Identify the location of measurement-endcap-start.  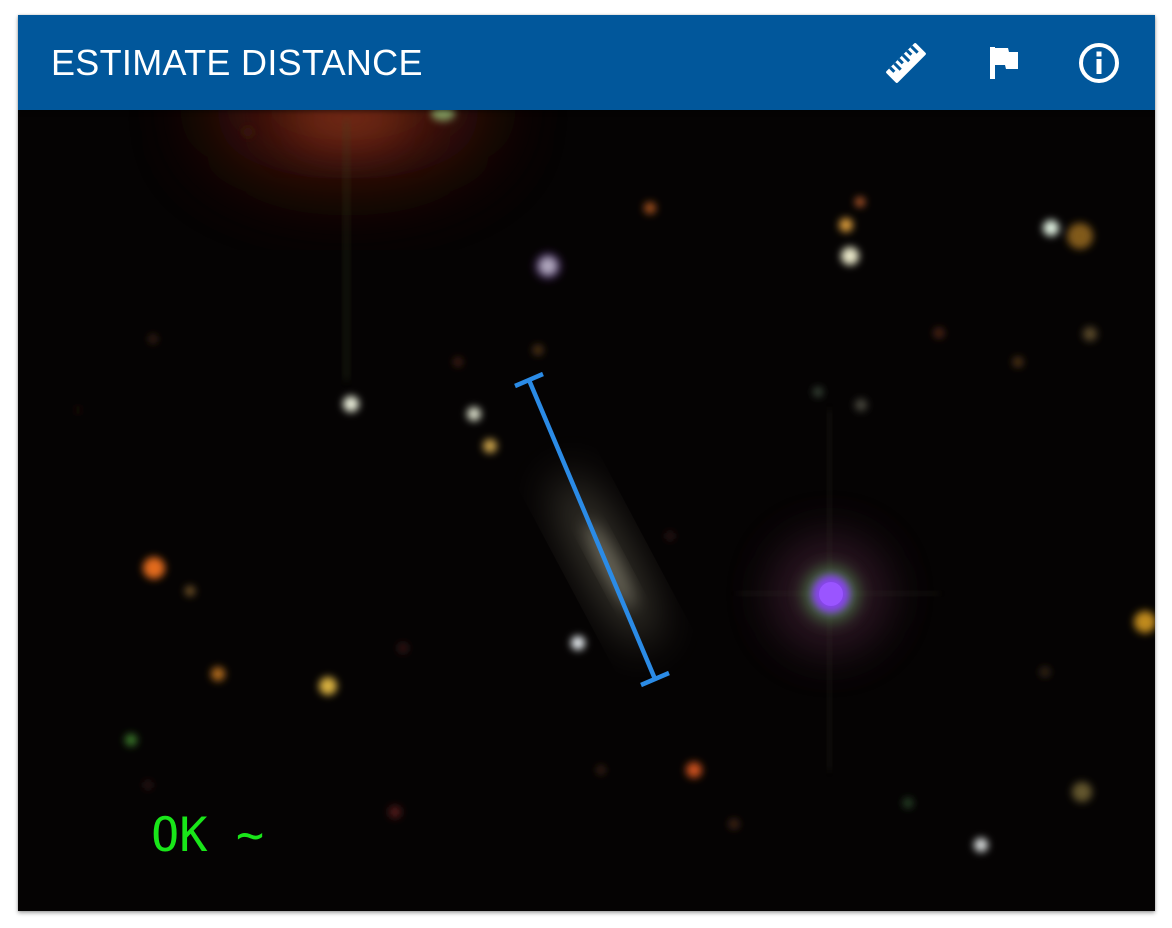
(529, 380).